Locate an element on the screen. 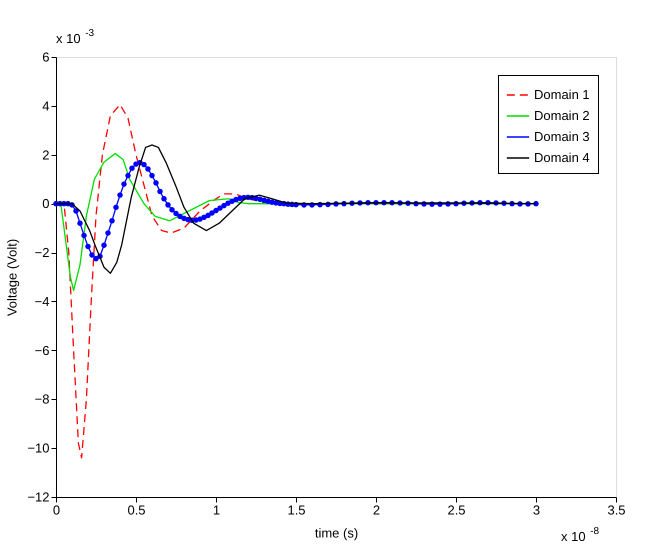 Image resolution: width=663 pixels, height=550 pixels. legend-label: Domain 4 is located at coordinates (562, 157).